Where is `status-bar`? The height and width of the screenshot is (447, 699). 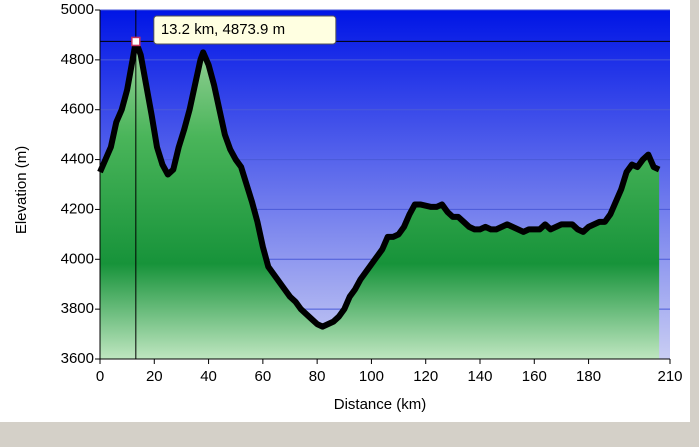 status-bar is located at coordinates (349, 432).